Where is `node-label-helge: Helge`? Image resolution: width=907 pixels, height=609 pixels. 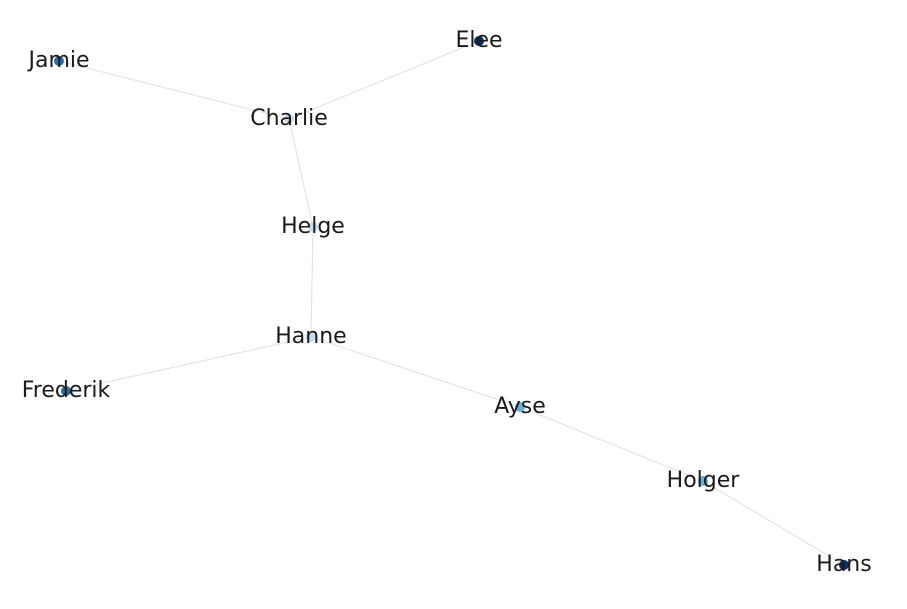
node-label-helge: Helge is located at coordinates (313, 226).